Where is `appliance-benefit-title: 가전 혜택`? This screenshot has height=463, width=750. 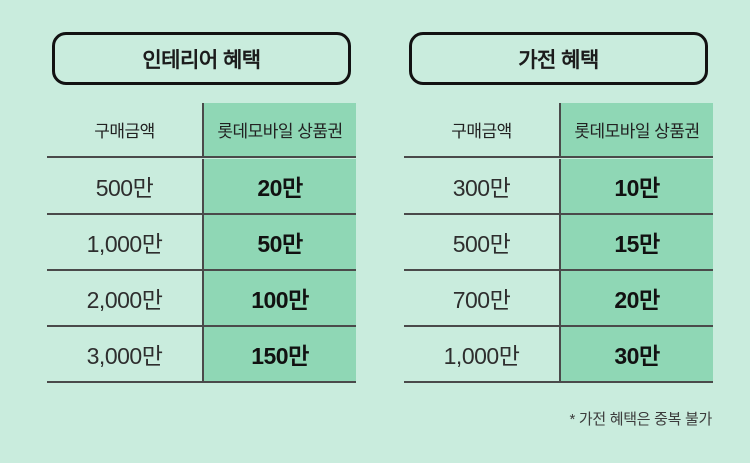 appliance-benefit-title: 가전 혜택 is located at coordinates (558, 60).